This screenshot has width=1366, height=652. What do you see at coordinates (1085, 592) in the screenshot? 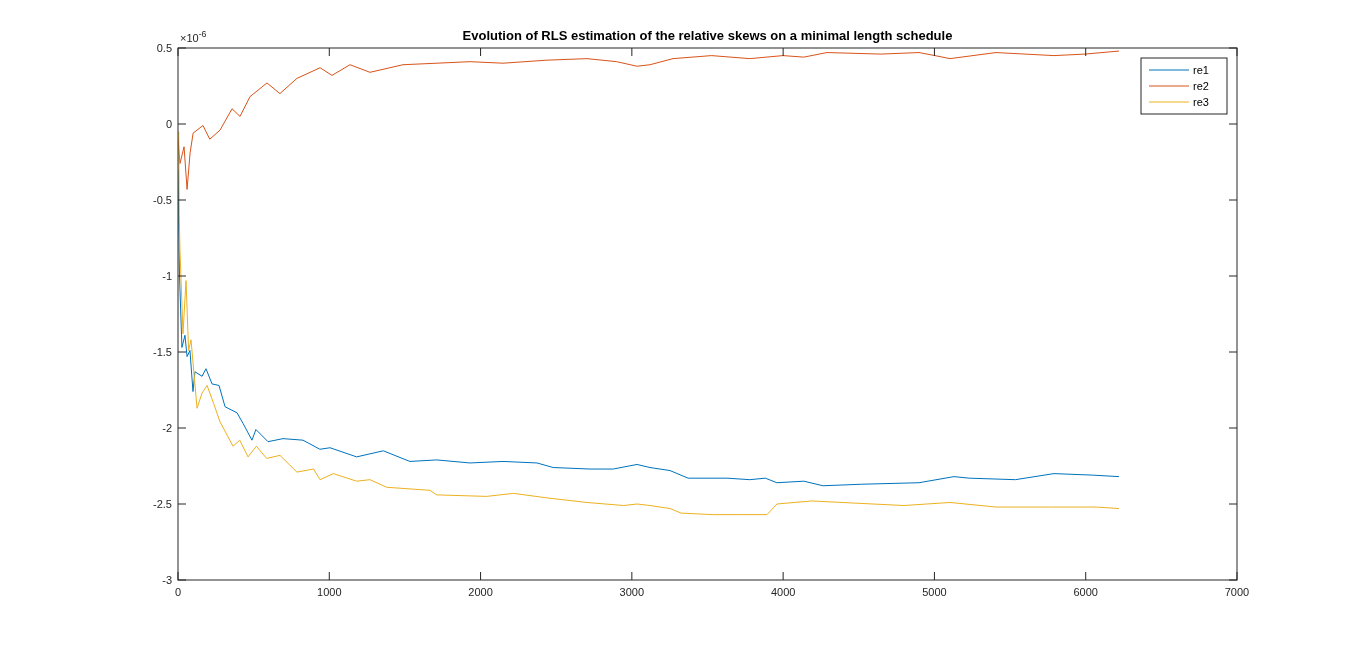
I see `x-tick-label: 6000` at bounding box center [1085, 592].